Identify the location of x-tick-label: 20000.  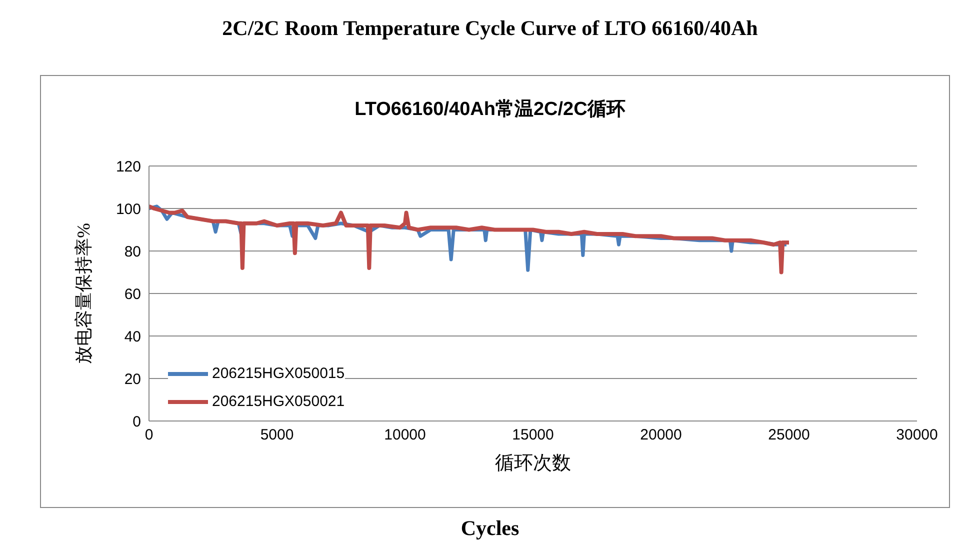
(661, 435).